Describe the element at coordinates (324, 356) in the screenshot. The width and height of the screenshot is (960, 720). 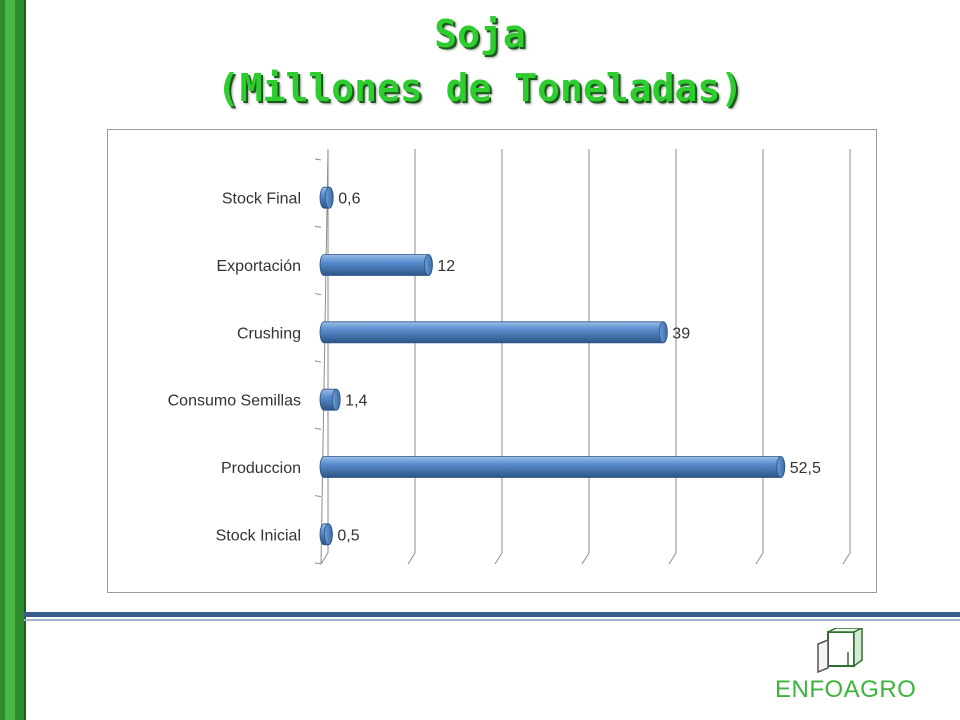
I see `axis-line` at that location.